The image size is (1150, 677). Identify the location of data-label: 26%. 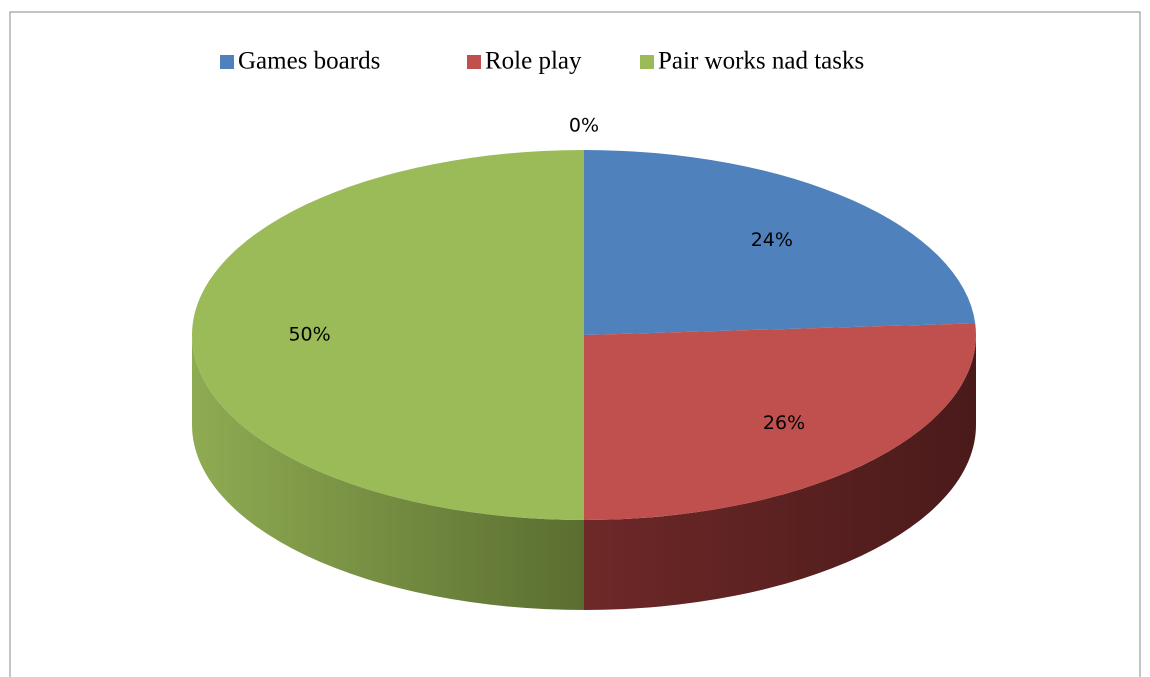
(784, 423).